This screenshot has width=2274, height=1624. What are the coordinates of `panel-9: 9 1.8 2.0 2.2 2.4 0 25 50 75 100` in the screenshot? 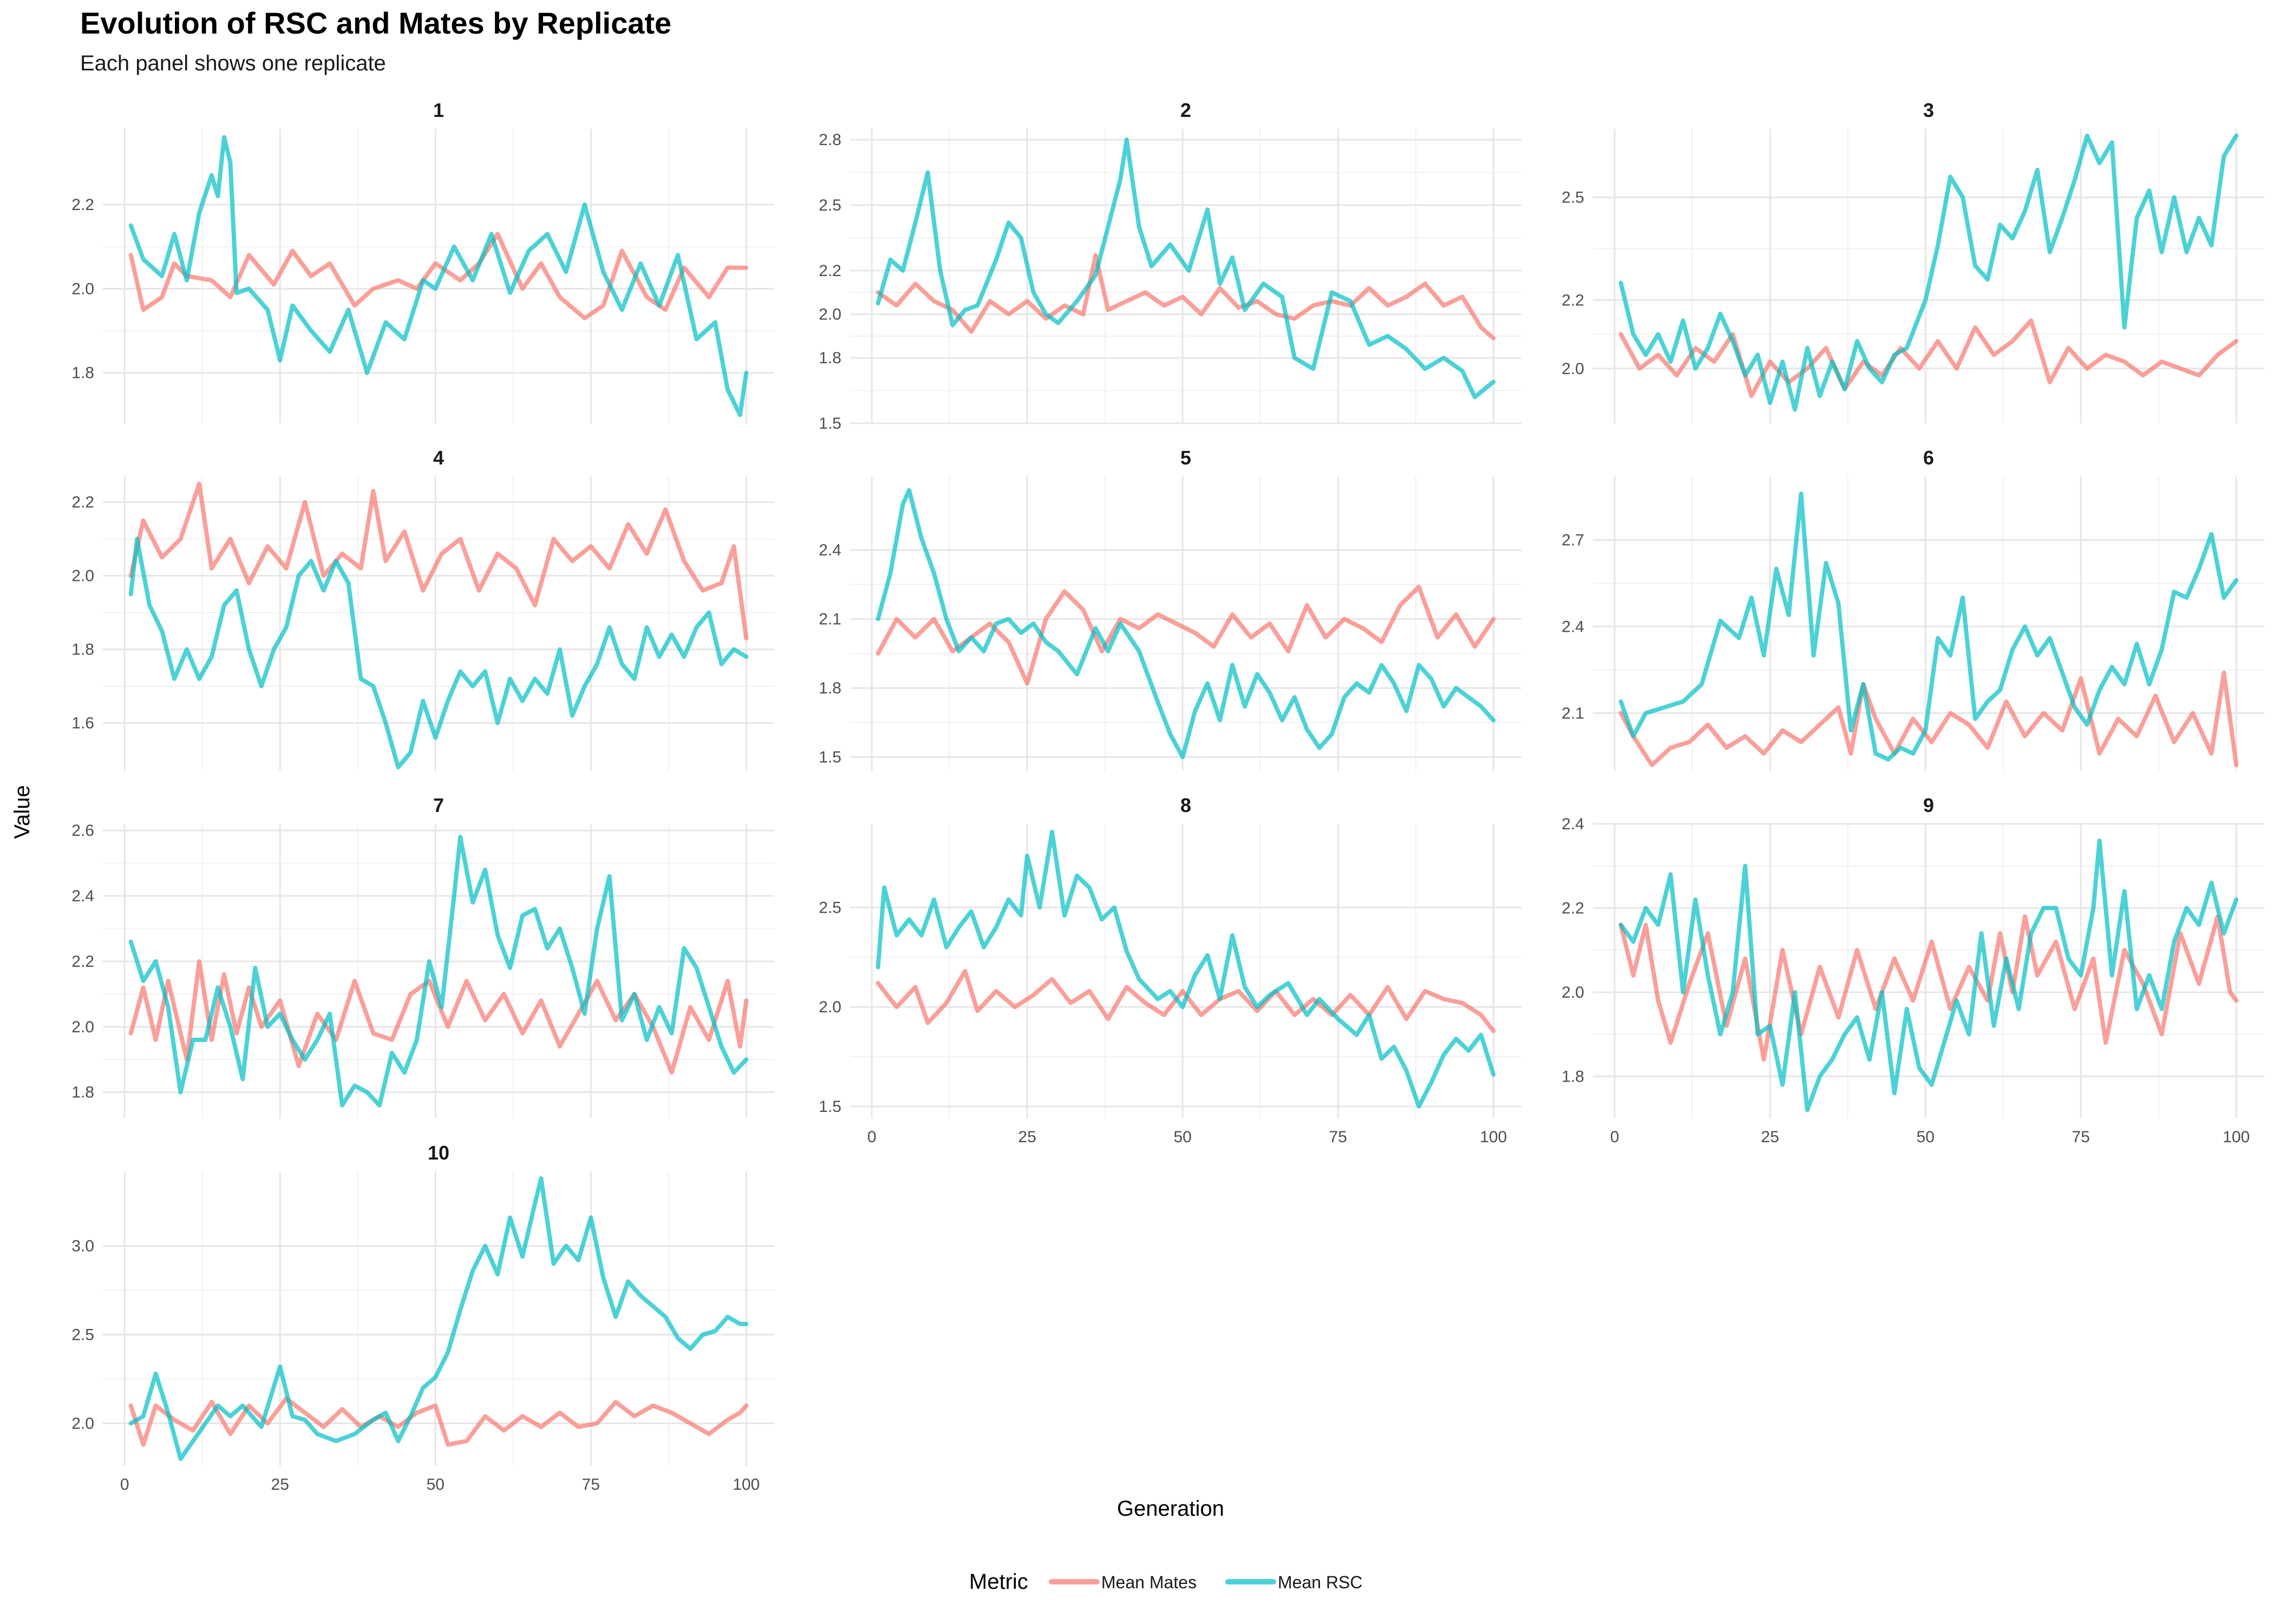 It's located at (1913, 970).